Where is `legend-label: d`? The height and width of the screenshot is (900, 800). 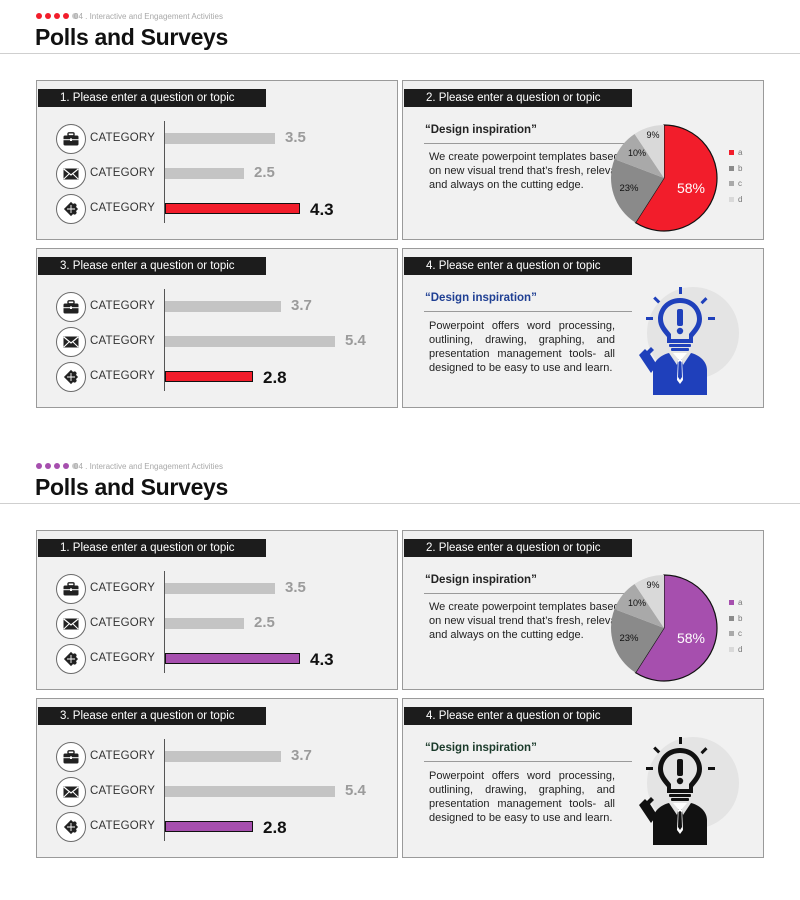
legend-label: d is located at coordinates (740, 199).